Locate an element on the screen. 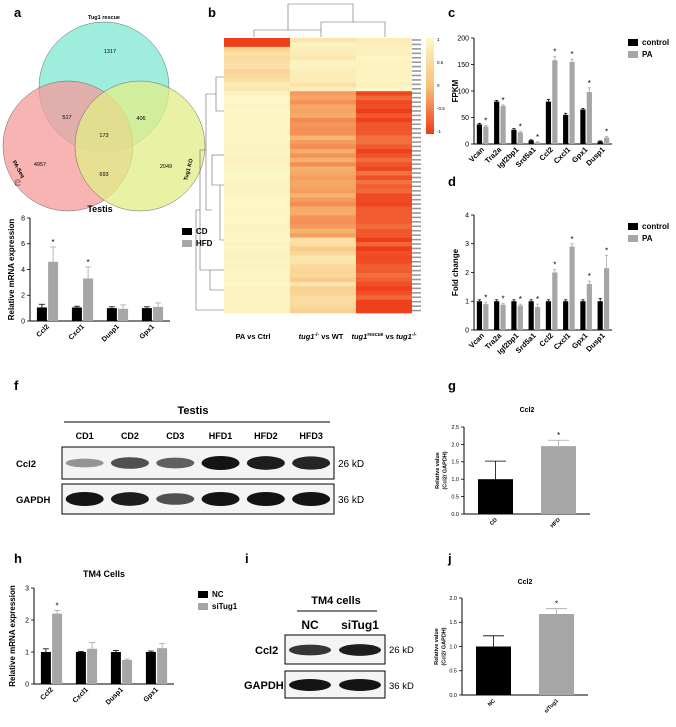 The height and width of the screenshot is (727, 676). bar-HFD-Ccl2 is located at coordinates (53, 291).